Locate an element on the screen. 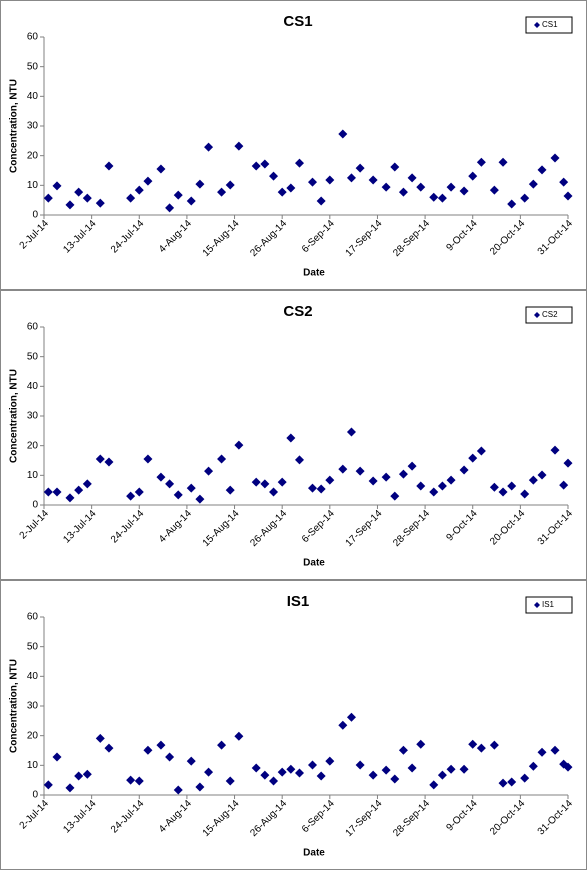 The height and width of the screenshot is (870, 587). legend-label: IS1 is located at coordinates (548, 604).